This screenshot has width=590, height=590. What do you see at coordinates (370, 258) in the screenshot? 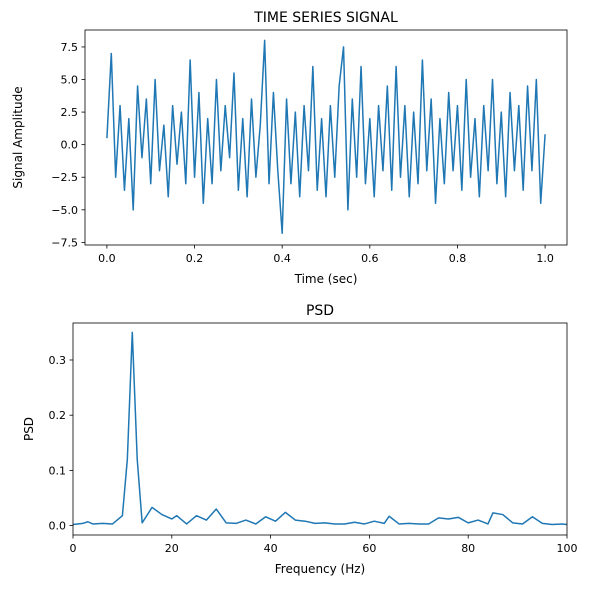
I see `x-tick-label: 0.6` at bounding box center [370, 258].